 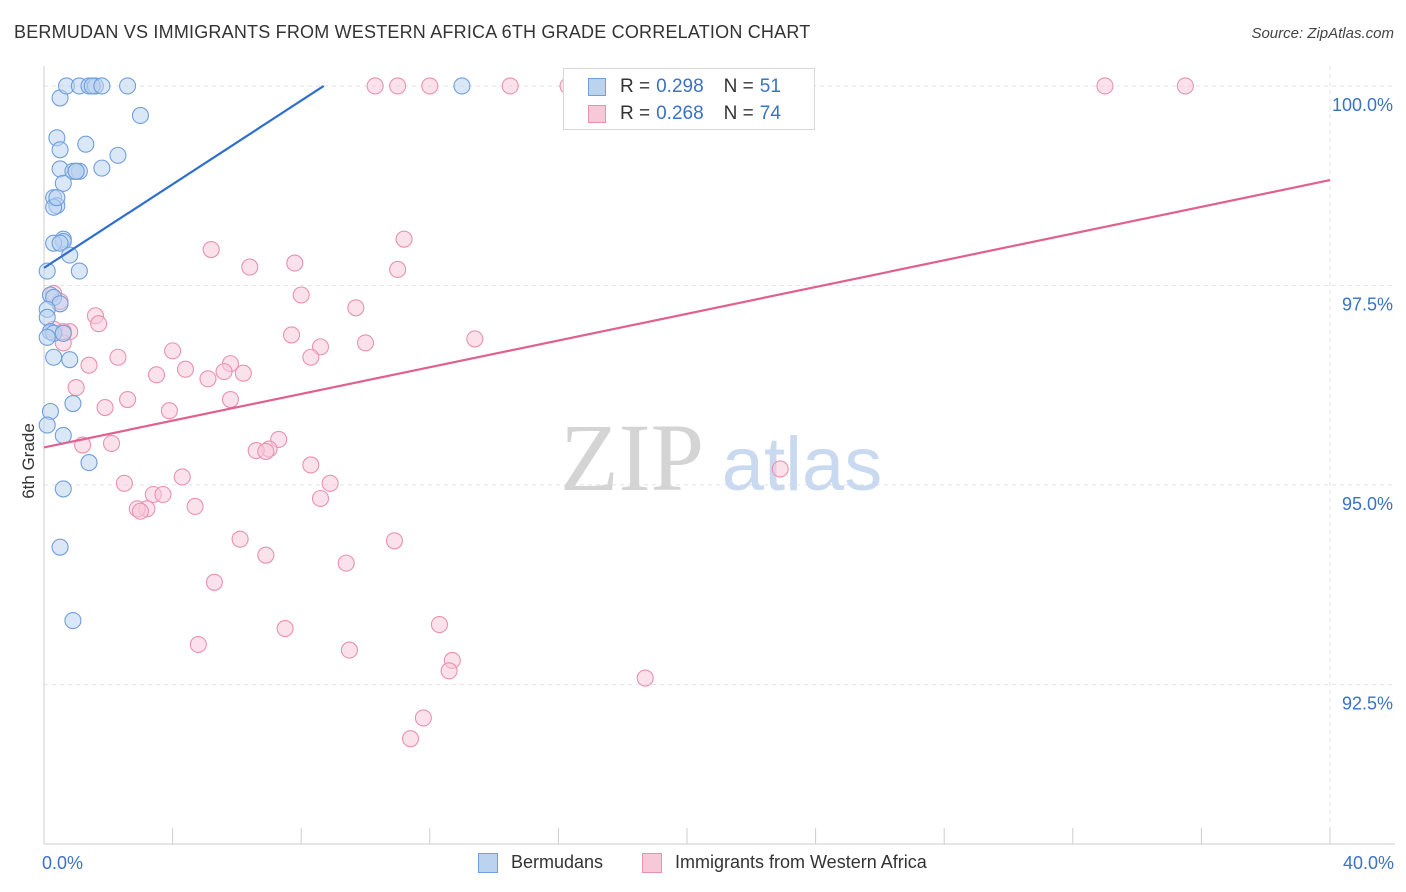 I want to click on y-tick-label: 92.5%, so click(x=1367, y=703).